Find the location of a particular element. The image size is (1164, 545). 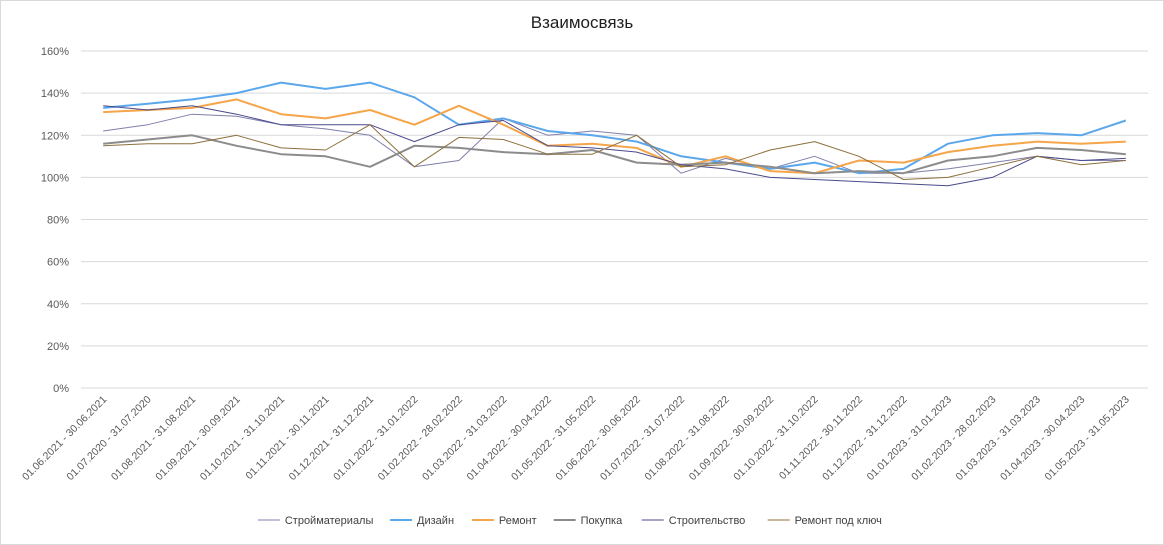

y-tick-label: 100% is located at coordinates (55, 178).